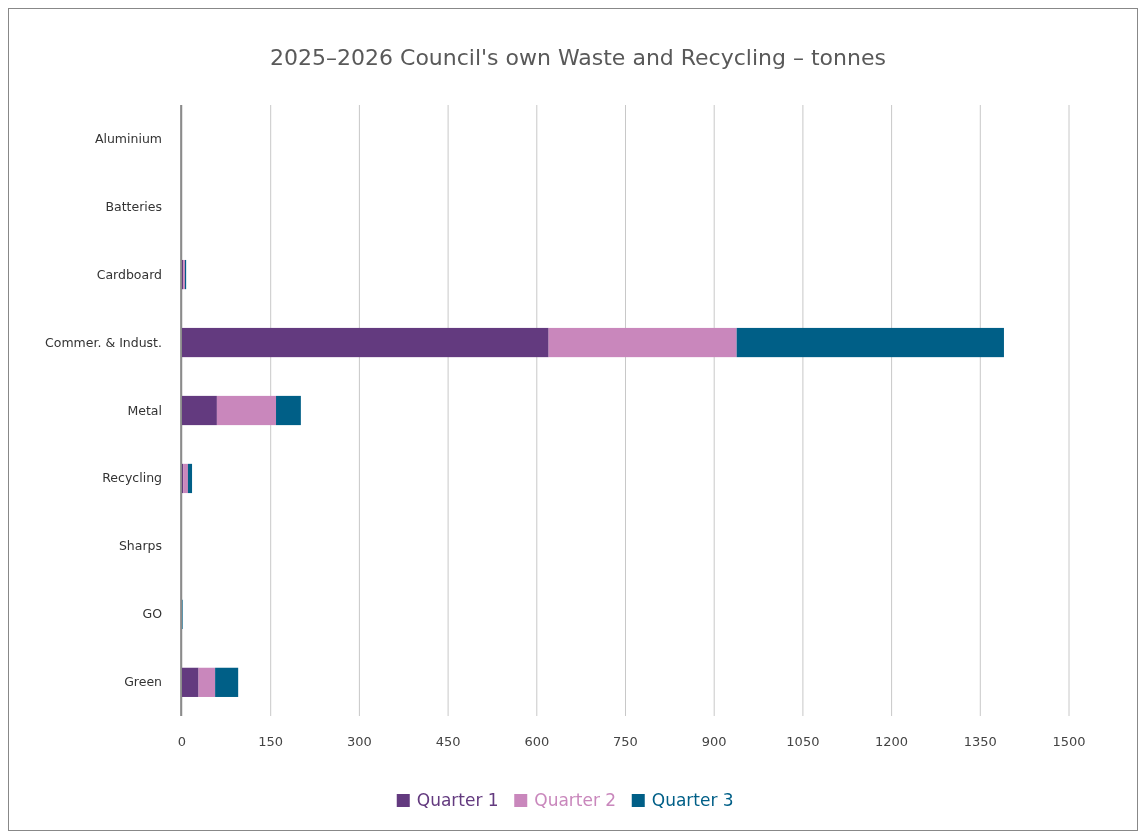  I want to click on x-tick-label: 1500, so click(1069, 741).